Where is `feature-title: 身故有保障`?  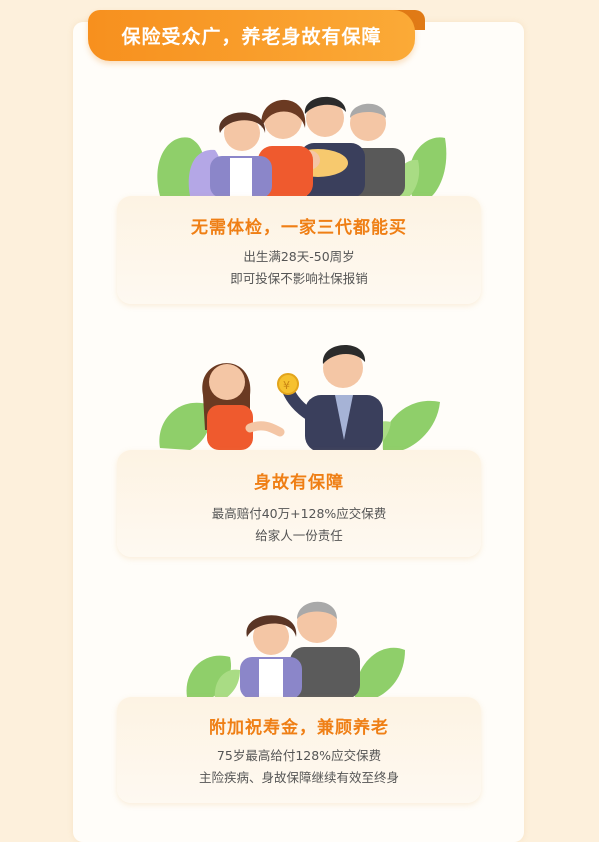 feature-title: 身故有保障 is located at coordinates (299, 483).